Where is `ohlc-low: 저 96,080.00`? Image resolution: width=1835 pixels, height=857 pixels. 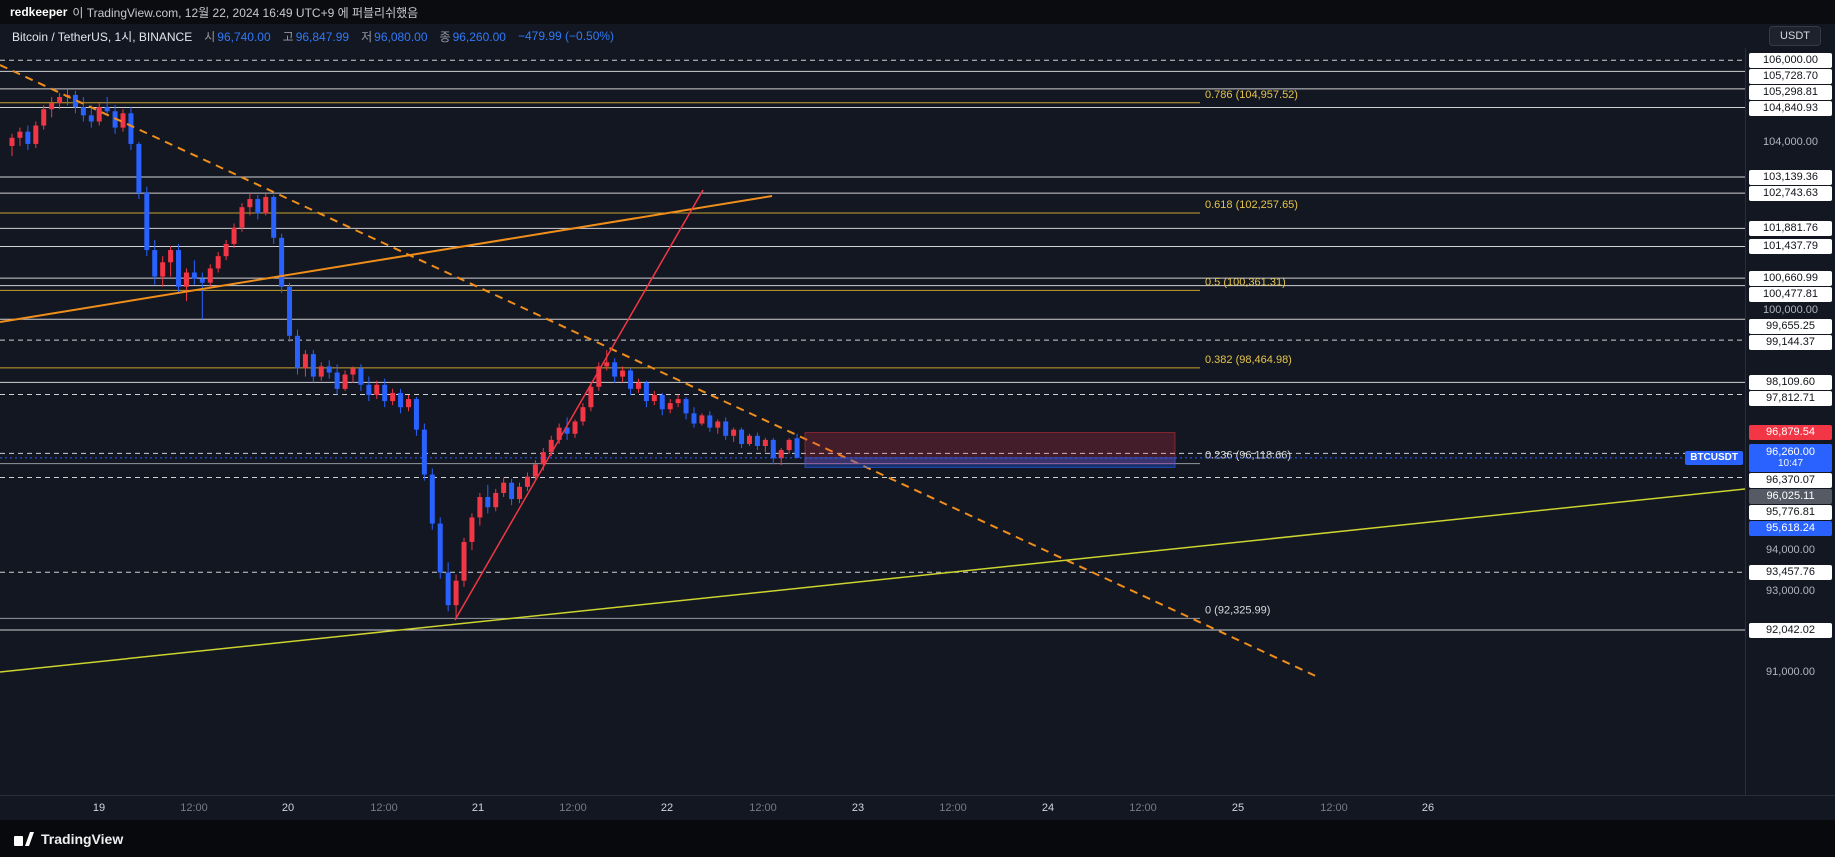 ohlc-low: 저 96,080.00 is located at coordinates (394, 36).